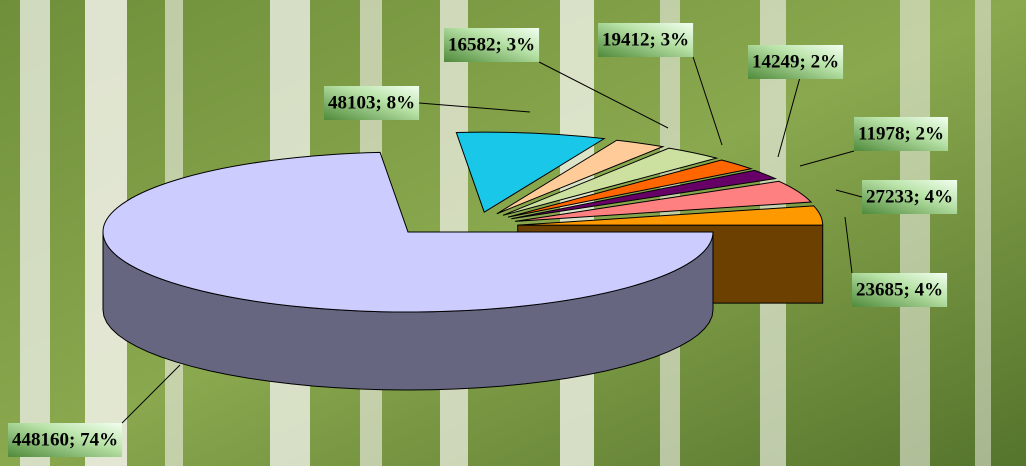 Image resolution: width=1026 pixels, height=466 pixels. I want to click on data-label: 27233; 4%, so click(909, 196).